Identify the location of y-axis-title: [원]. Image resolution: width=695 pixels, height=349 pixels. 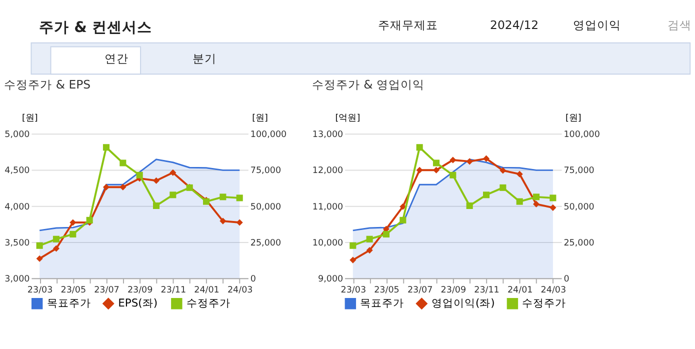
(30, 118).